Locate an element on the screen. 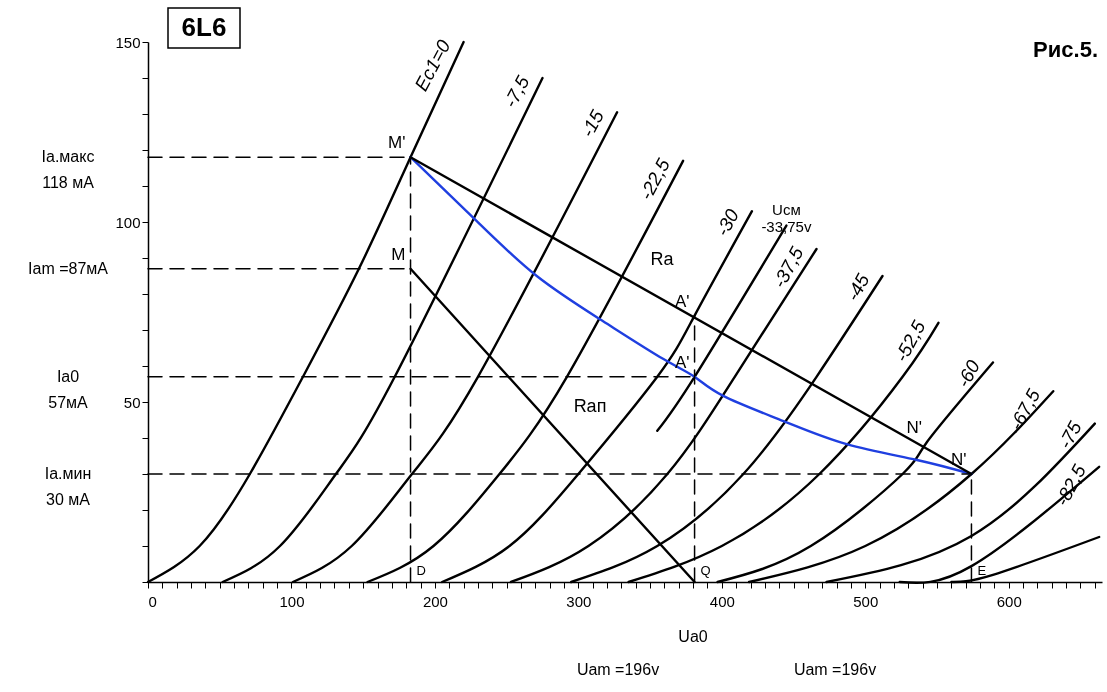 The height and width of the screenshot is (692, 1107). text: Iа0 57мА is located at coordinates (68, 389).